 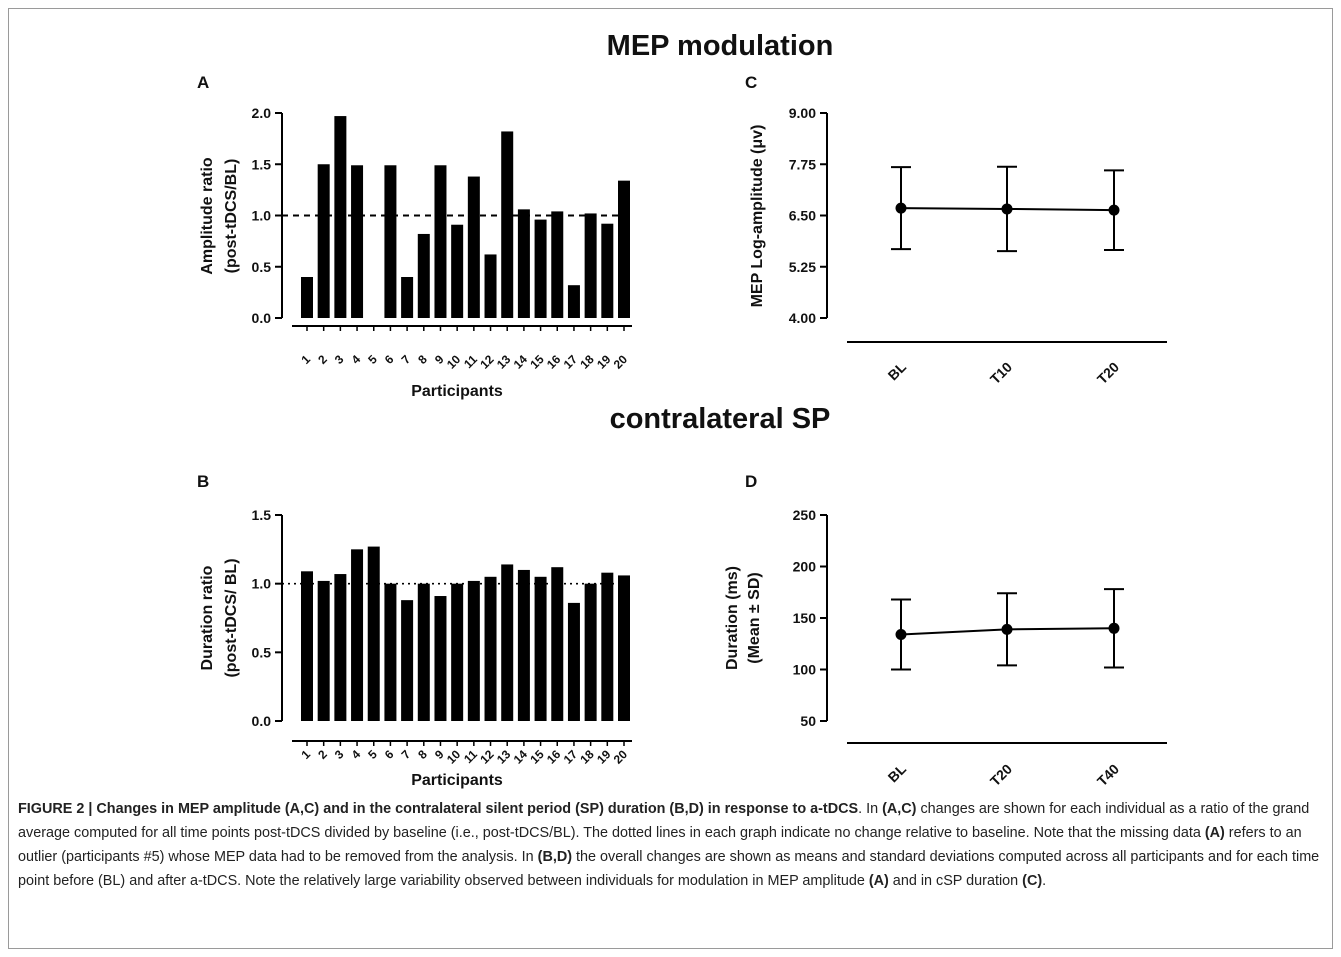 I want to click on y-axis-label: Amplitude ratio, so click(x=207, y=216).